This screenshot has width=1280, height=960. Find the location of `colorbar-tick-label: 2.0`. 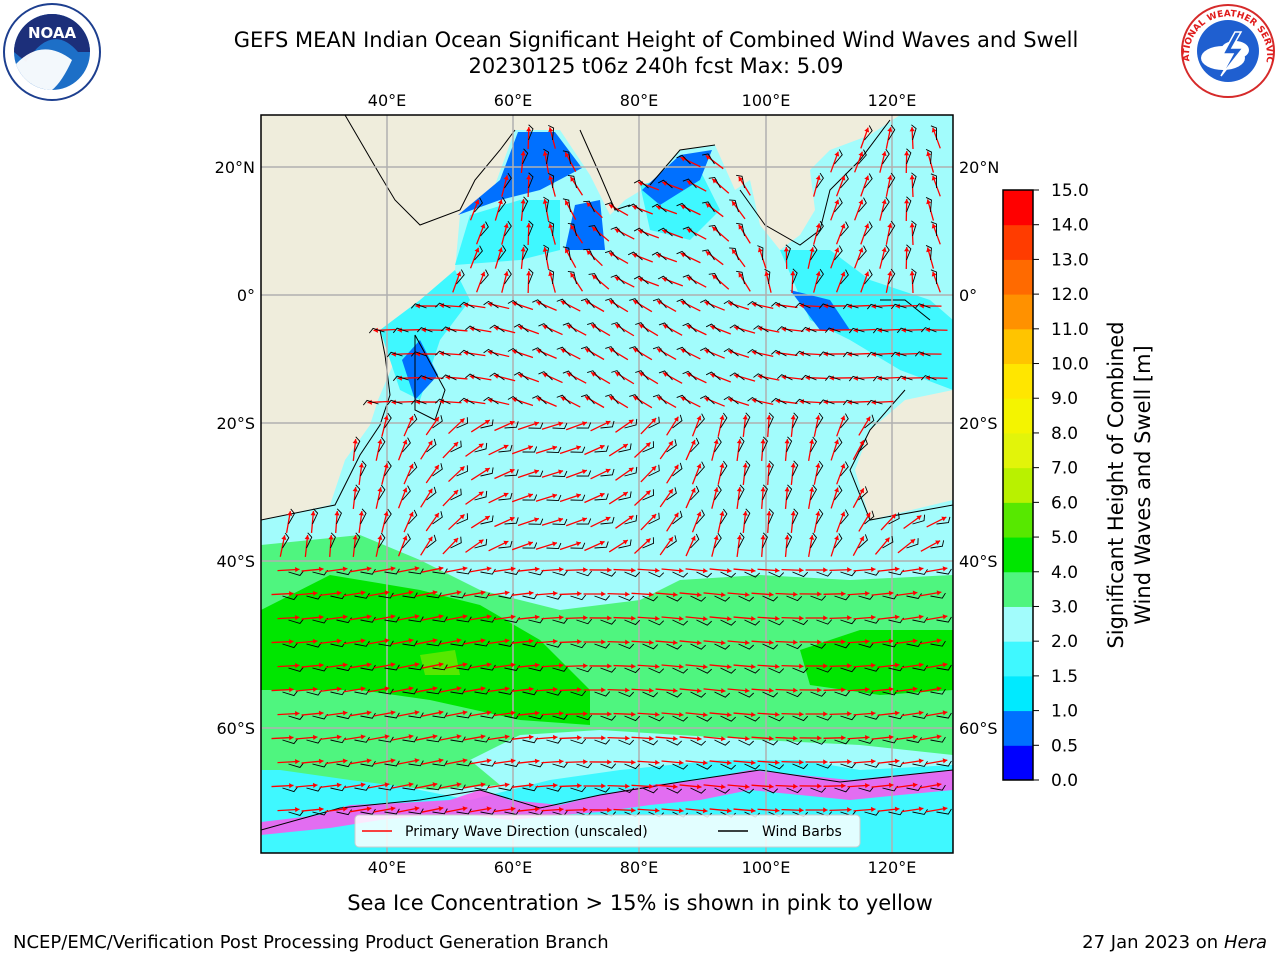

colorbar-tick-label: 2.0 is located at coordinates (1064, 642).